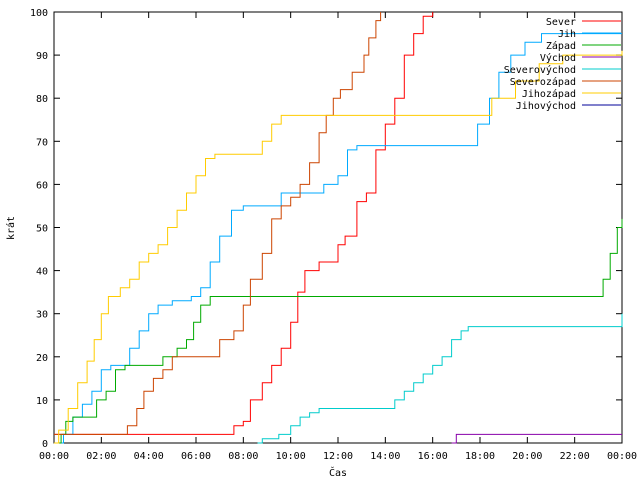  What do you see at coordinates (433, 456) in the screenshot?
I see `x-tick-label: 16:00` at bounding box center [433, 456].